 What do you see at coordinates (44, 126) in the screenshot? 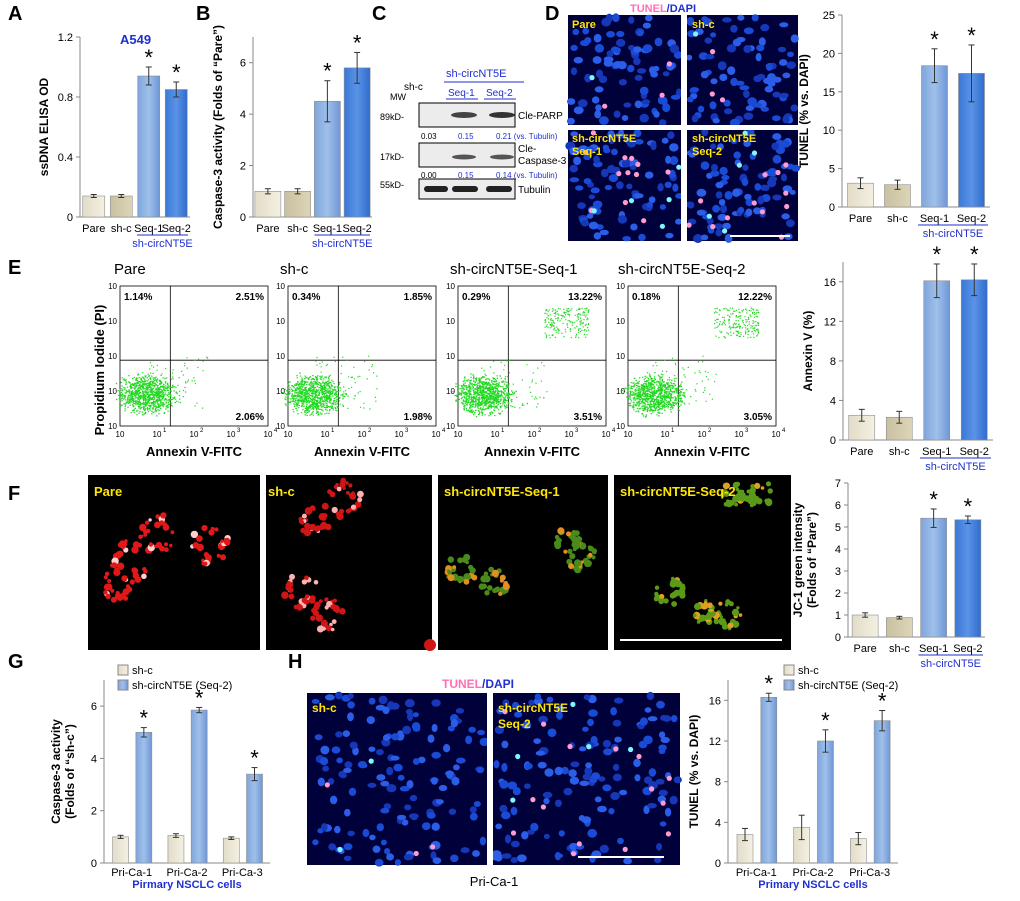
I see `y-axis-label: ssDNA ELISA OD` at bounding box center [44, 126].